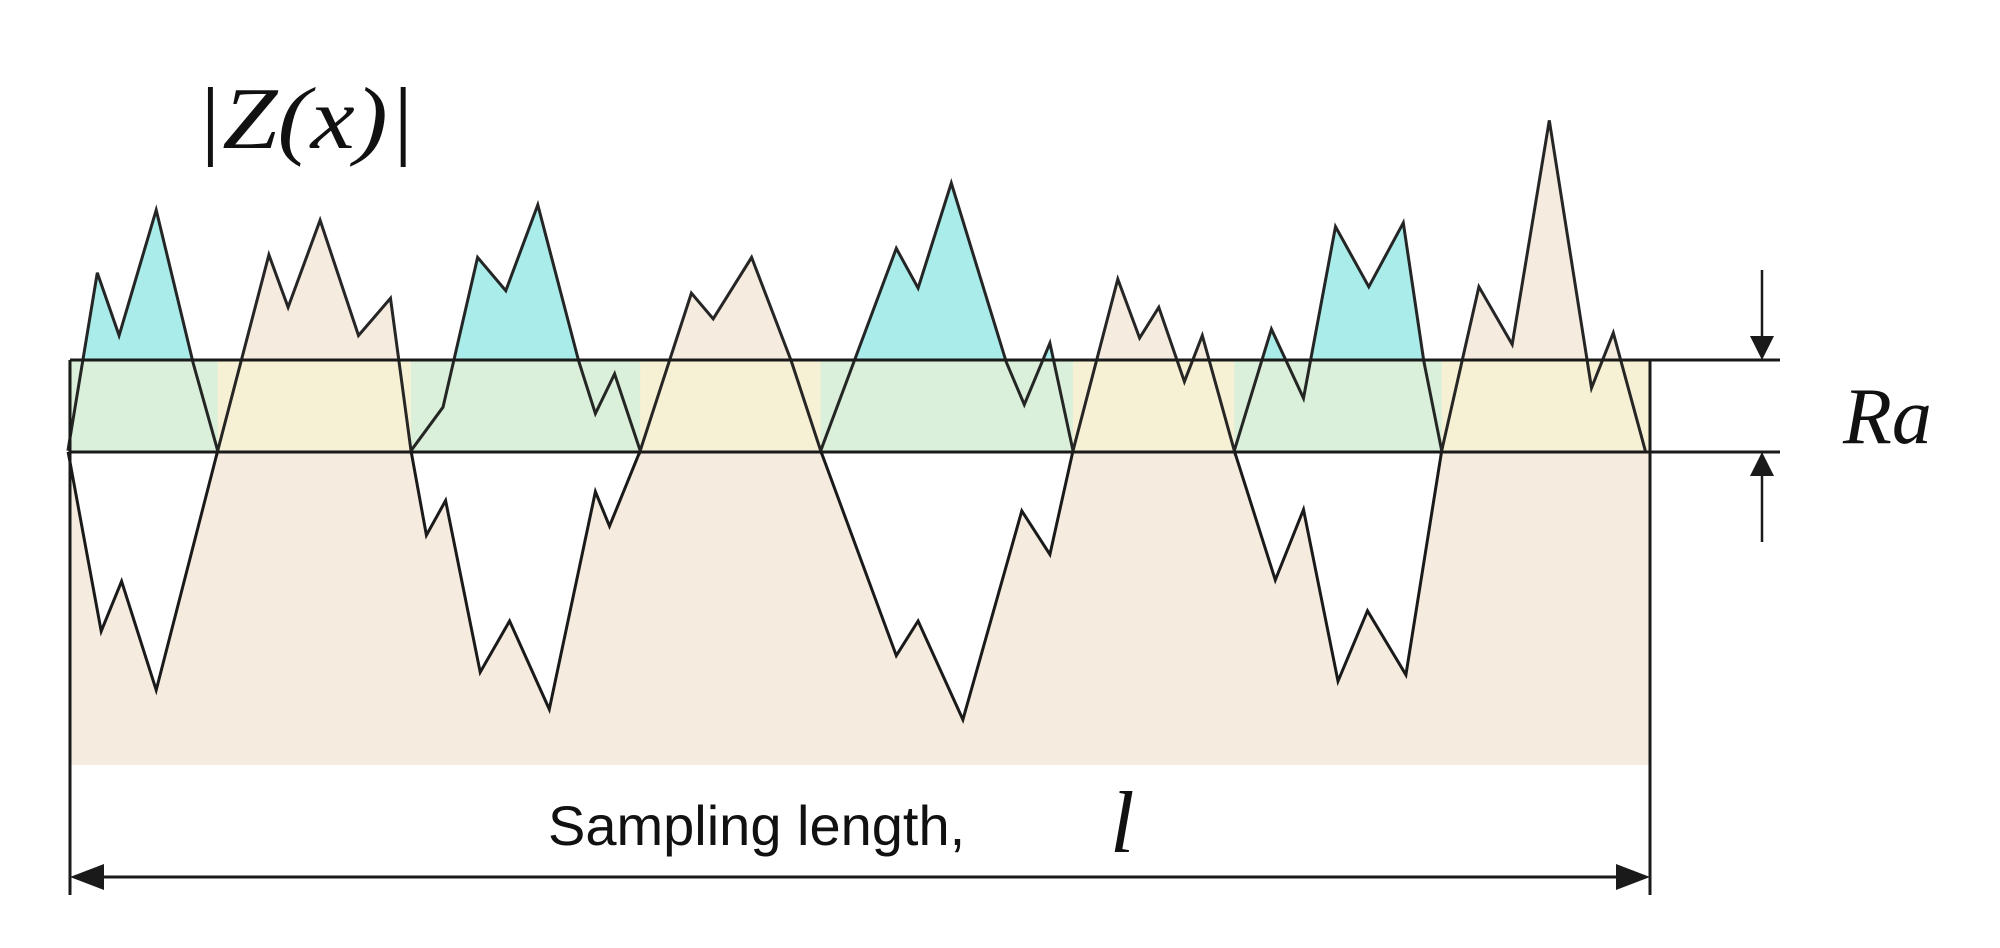  Describe the element at coordinates (756, 825) in the screenshot. I see `sampling-length-label: Sampling length,` at that location.